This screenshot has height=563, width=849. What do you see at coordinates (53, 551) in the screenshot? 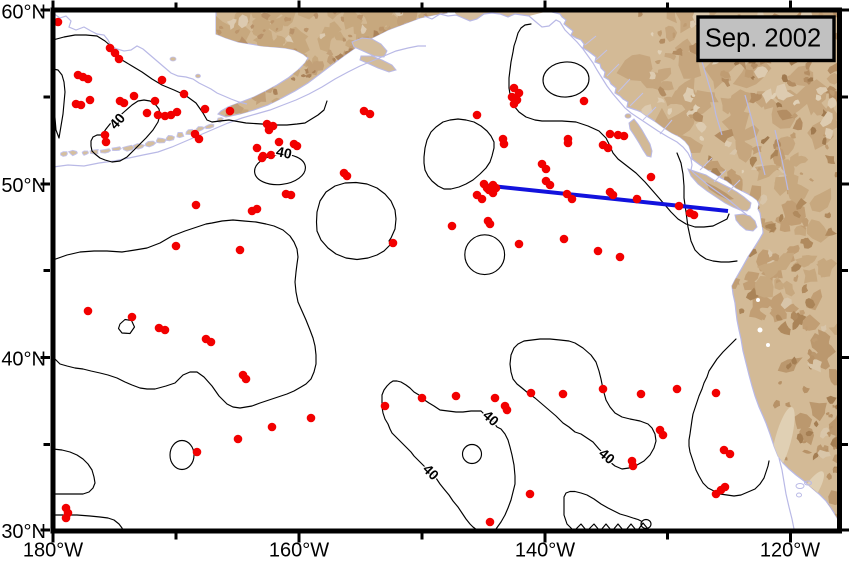
I see `svg-text: 180°W` at bounding box center [53, 551].